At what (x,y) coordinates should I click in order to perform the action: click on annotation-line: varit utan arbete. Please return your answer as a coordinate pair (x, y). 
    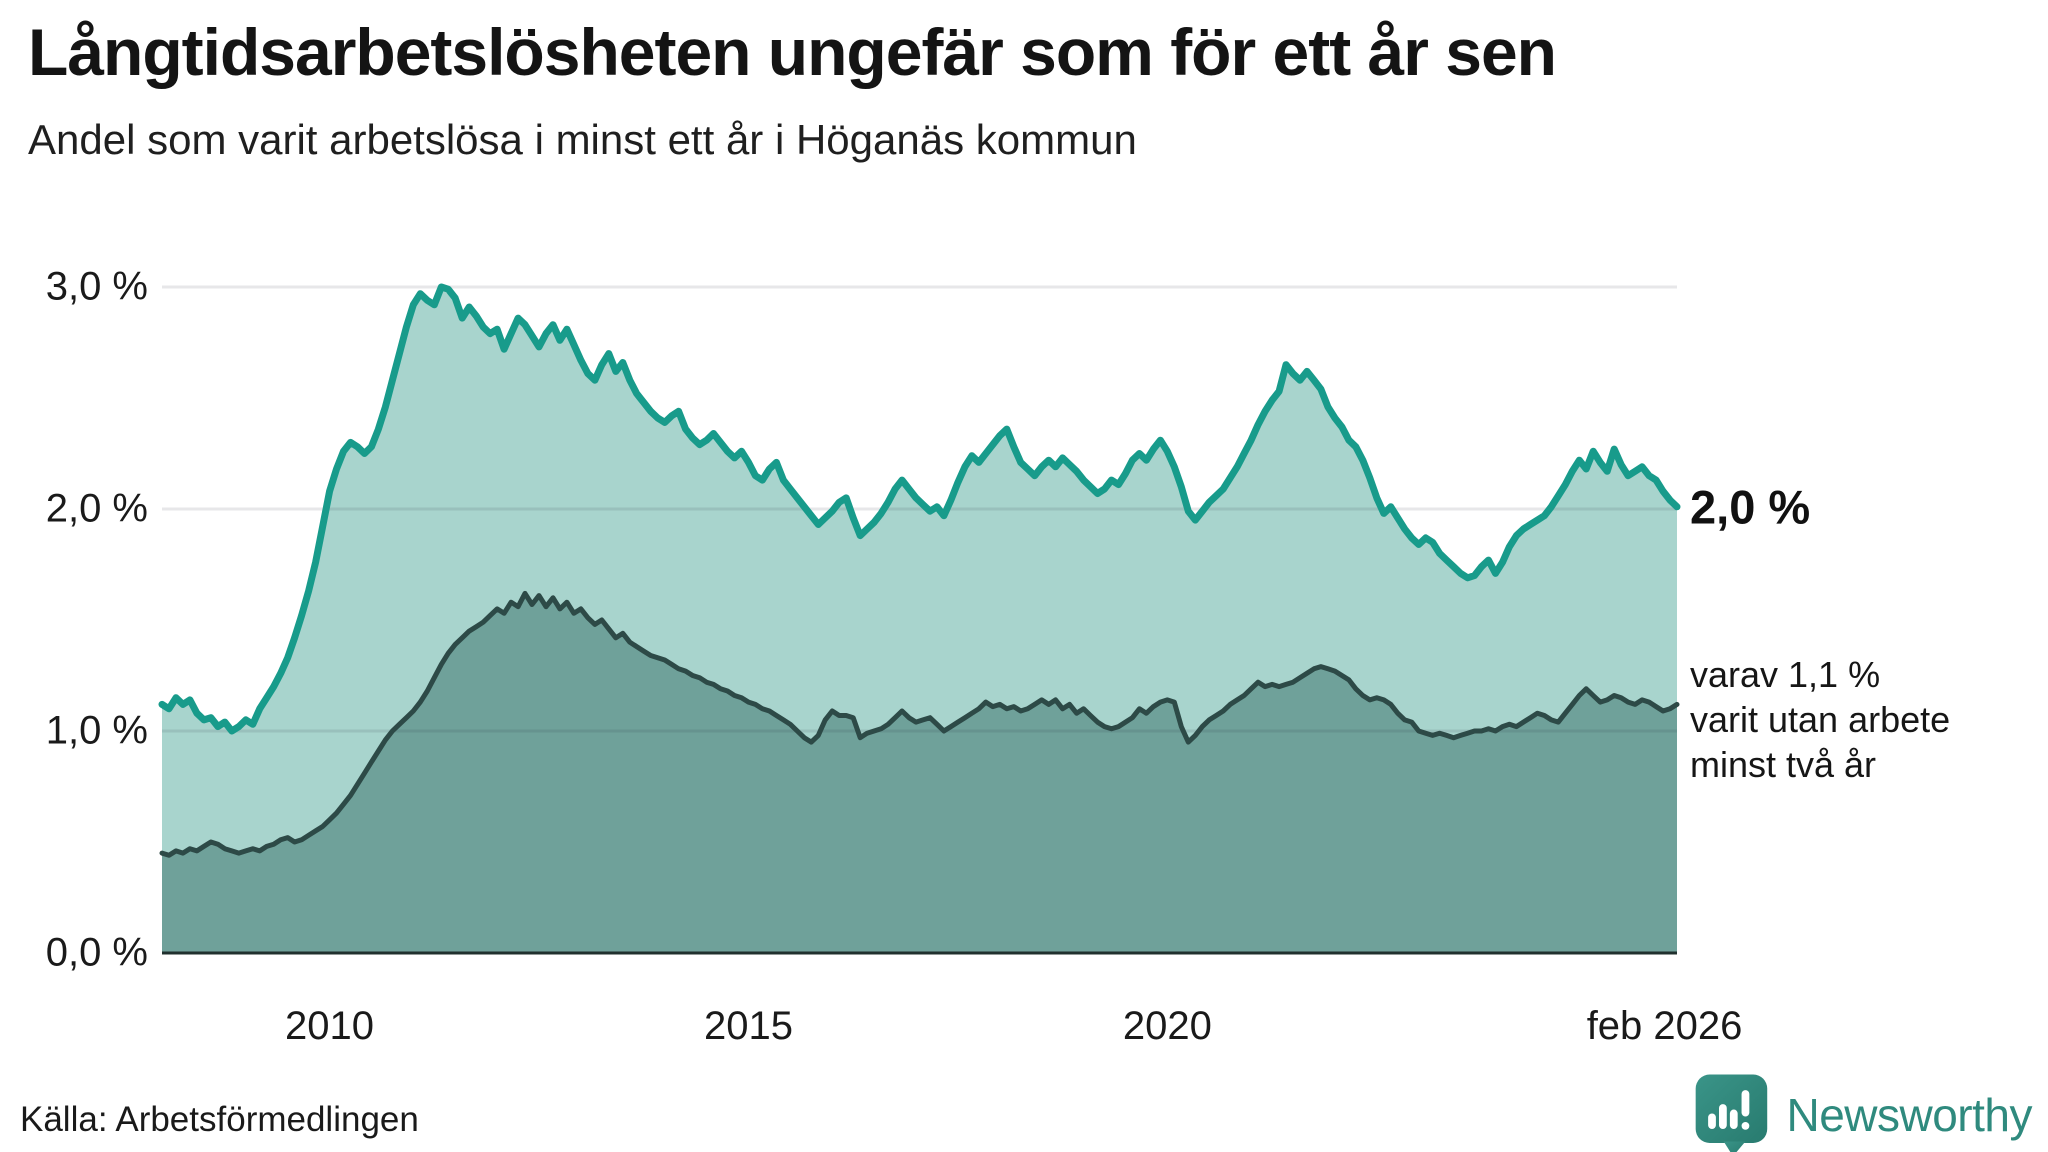
    Looking at the image, I should click on (1820, 720).